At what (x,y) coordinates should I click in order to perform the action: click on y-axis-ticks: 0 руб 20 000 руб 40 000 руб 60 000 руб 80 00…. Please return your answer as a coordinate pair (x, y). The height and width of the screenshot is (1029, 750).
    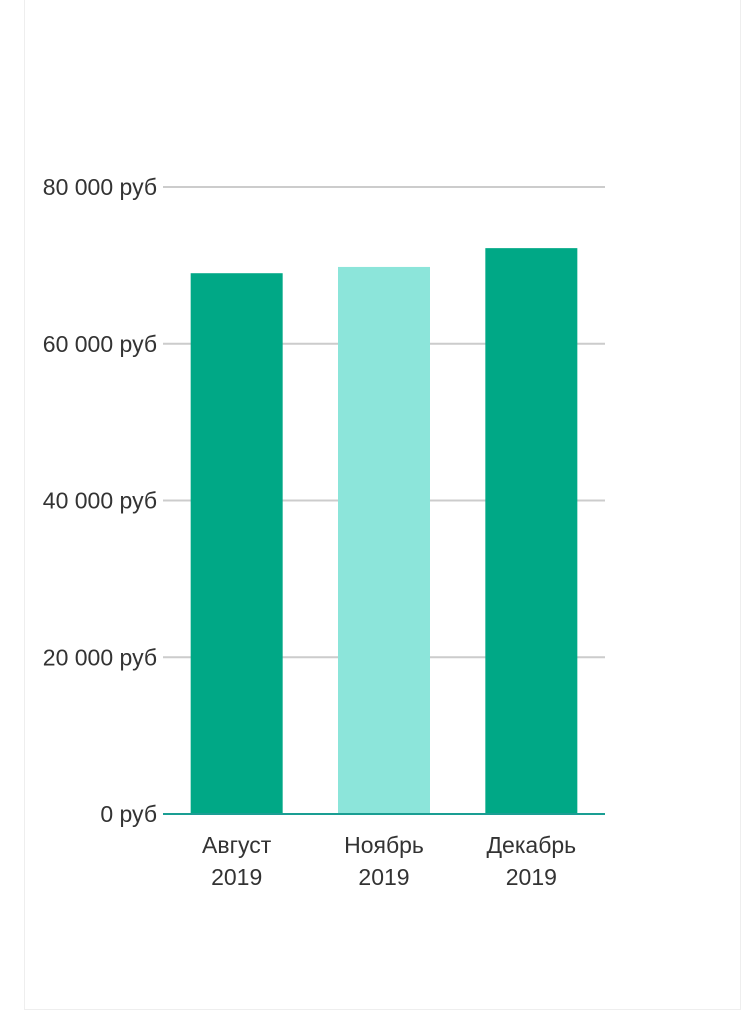
    Looking at the image, I should click on (100, 500).